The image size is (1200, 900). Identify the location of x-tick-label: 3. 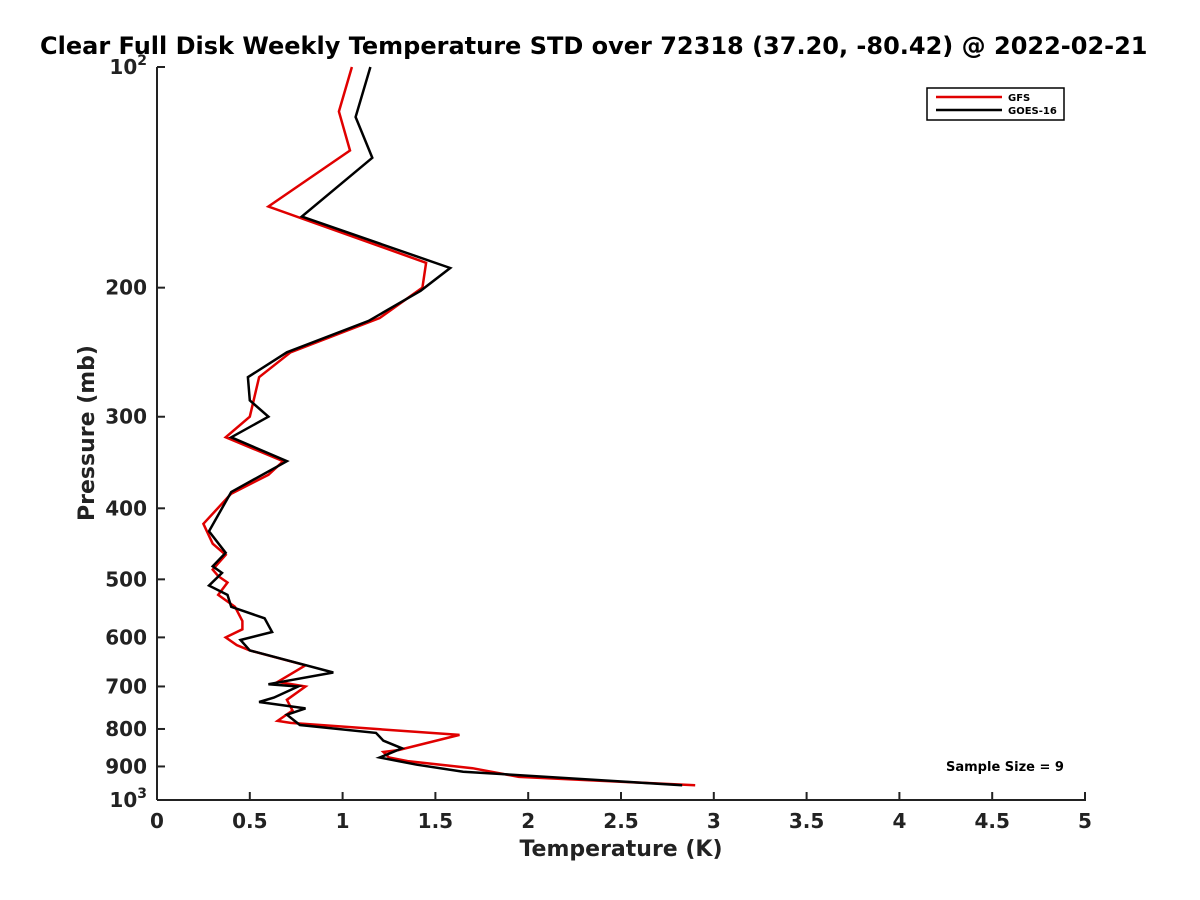
(714, 821).